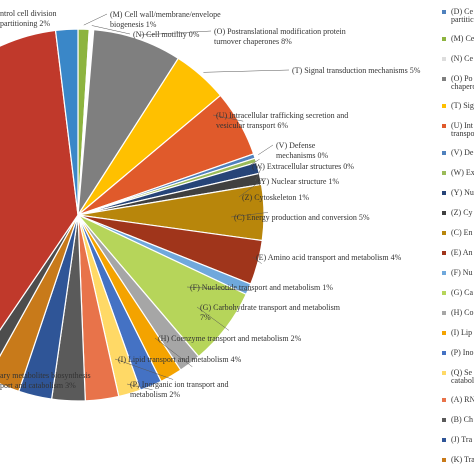  What do you see at coordinates (462, 272) in the screenshot?
I see `legend-label: (F) Nu` at bounding box center [462, 272].